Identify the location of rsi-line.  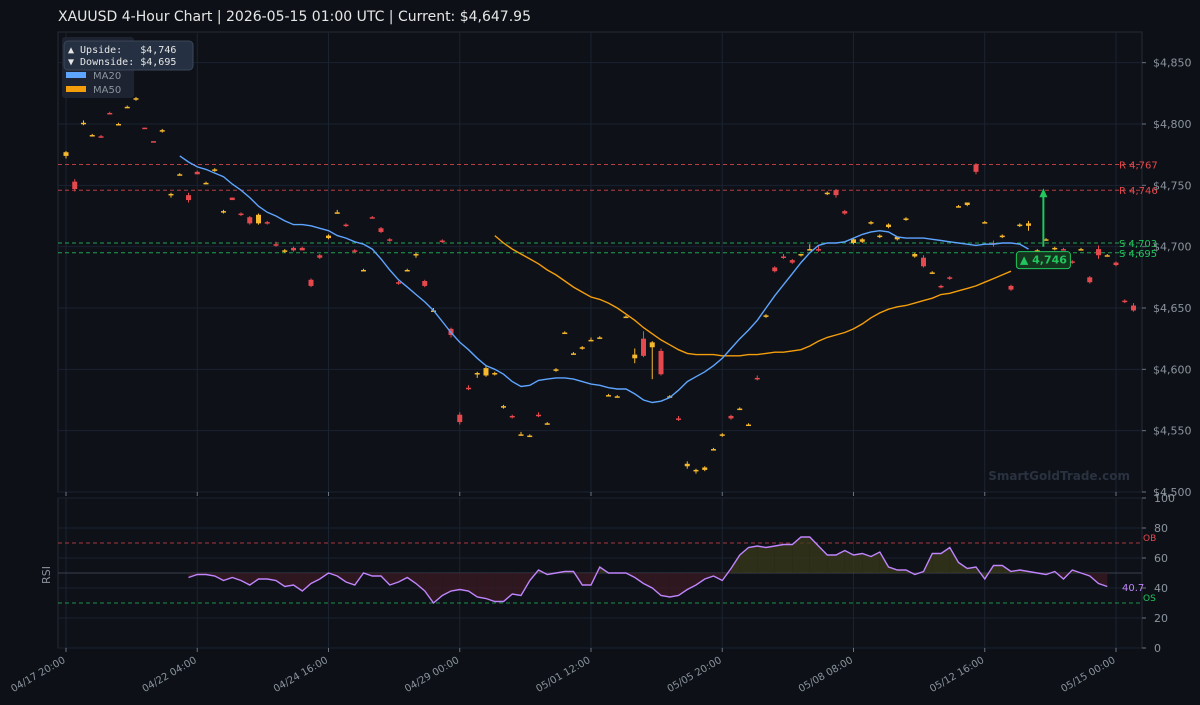
(648, 570).